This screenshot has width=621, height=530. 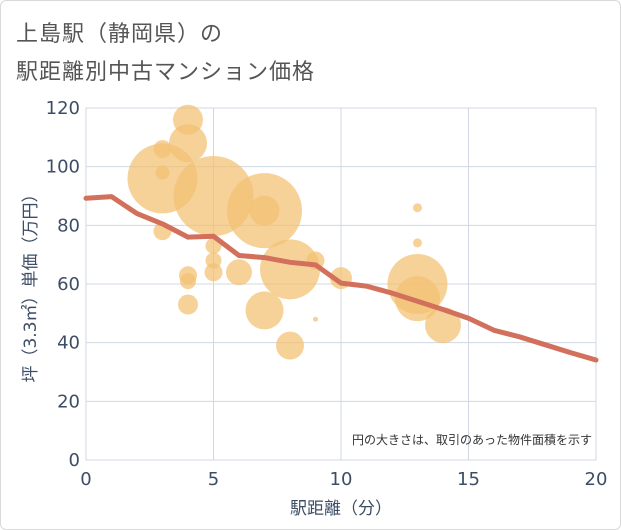 What do you see at coordinates (213, 479) in the screenshot?
I see `x-tick-label: 5` at bounding box center [213, 479].